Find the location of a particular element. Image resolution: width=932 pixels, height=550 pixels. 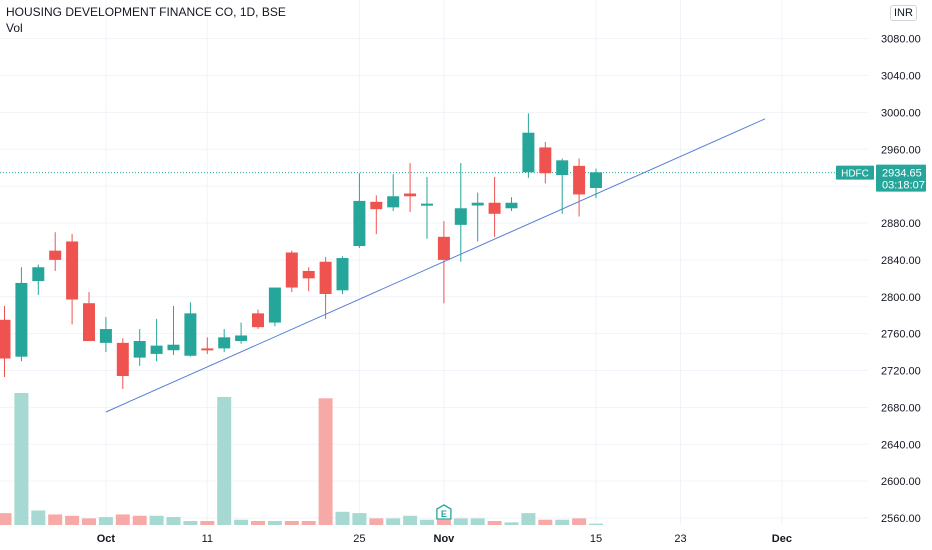

price-tag is located at coordinates (901, 178).